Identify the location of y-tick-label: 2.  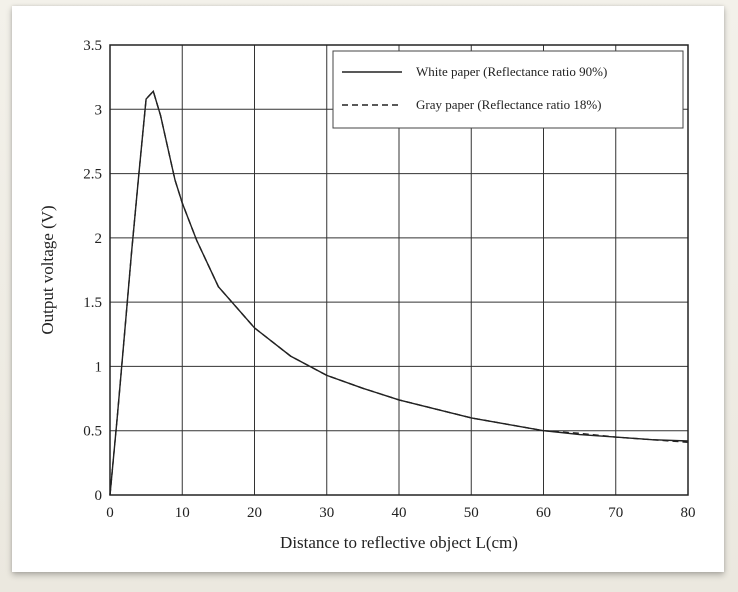
(99, 239).